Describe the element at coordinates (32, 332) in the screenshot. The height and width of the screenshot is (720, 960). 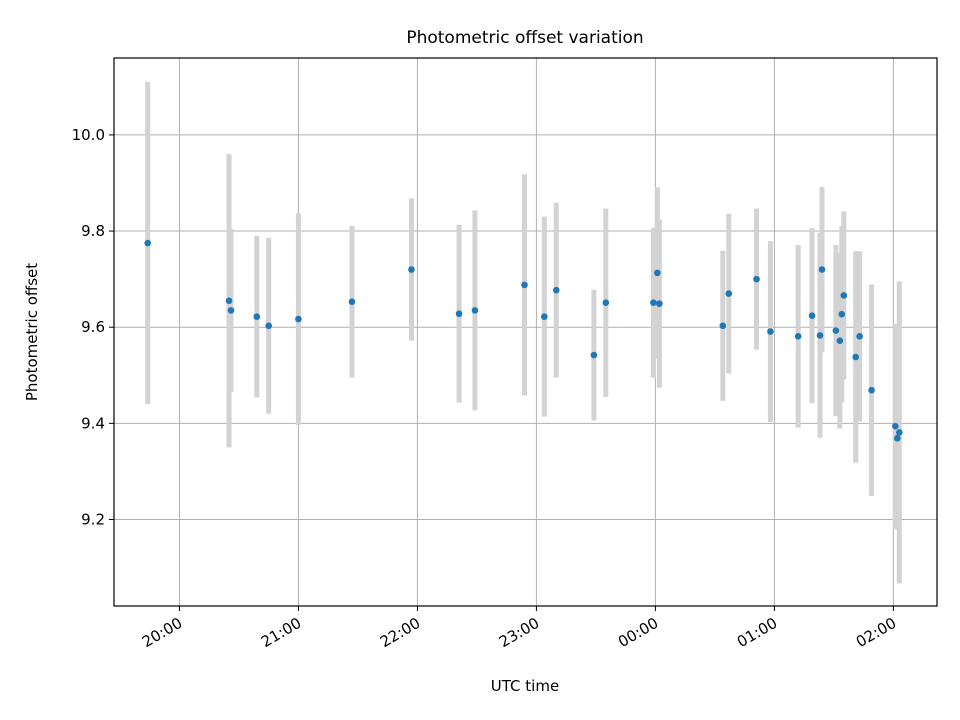
I see `y-axis-label: Photometric offset` at that location.